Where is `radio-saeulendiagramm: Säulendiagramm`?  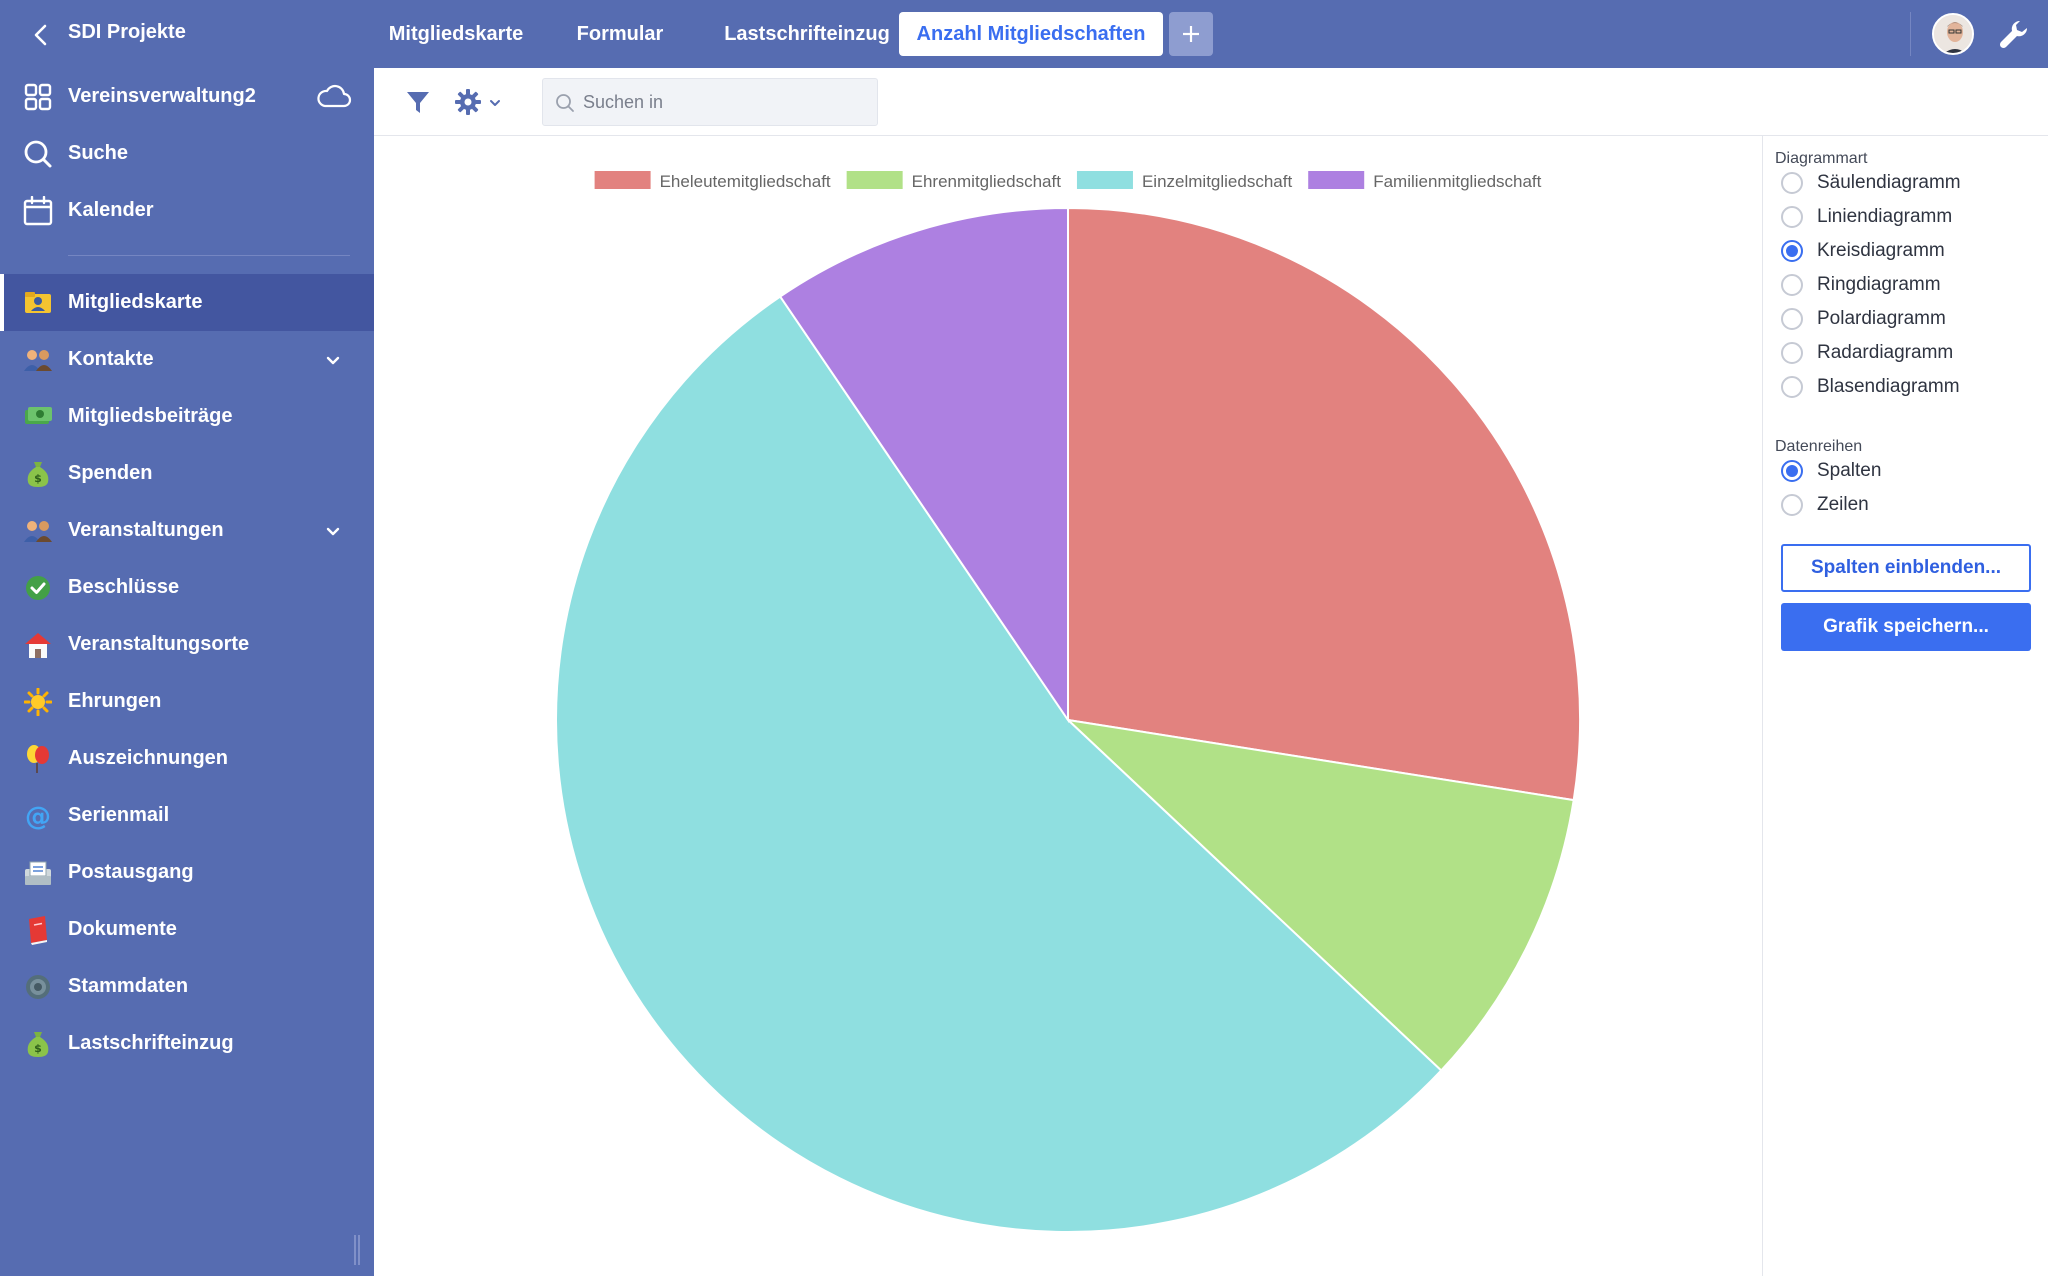 radio-saeulendiagramm: Säulendiagramm is located at coordinates (1871, 183).